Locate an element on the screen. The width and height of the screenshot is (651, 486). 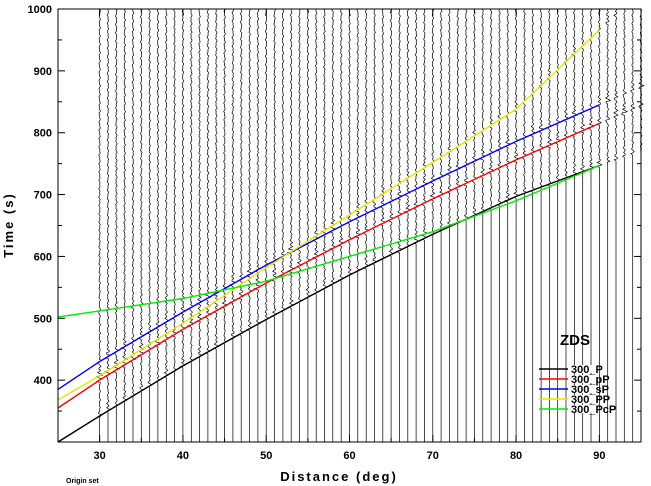
legend-label: 300_PcP is located at coordinates (593, 410).